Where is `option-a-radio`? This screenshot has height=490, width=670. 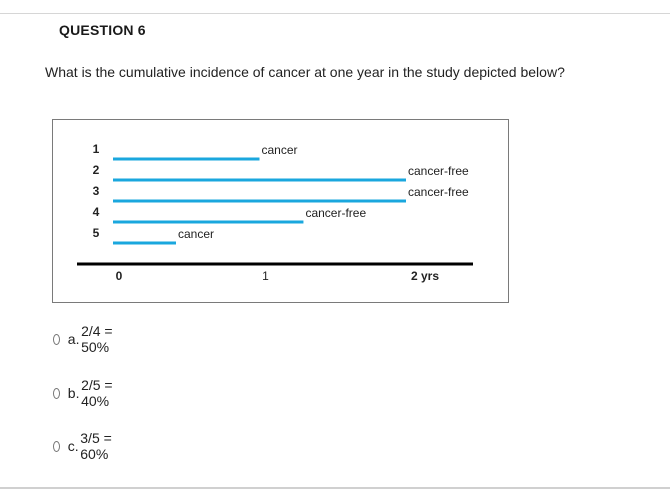 option-a-radio is located at coordinates (56, 339).